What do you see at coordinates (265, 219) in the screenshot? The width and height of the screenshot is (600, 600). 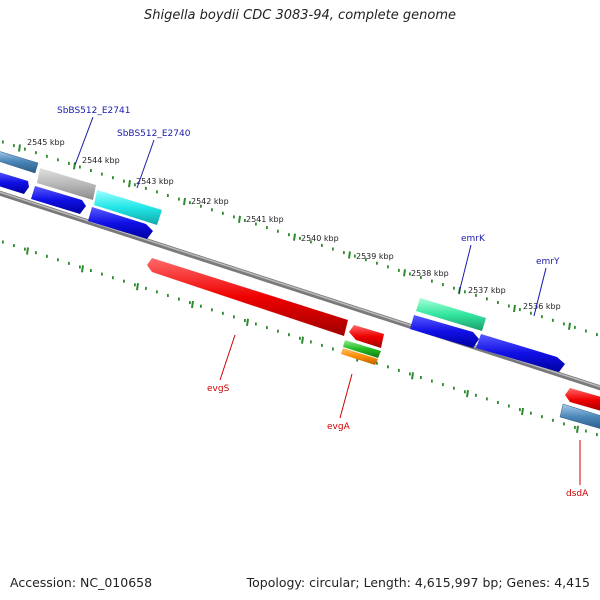 I see `kbp-label-2541: 2541 kbp` at bounding box center [265, 219].